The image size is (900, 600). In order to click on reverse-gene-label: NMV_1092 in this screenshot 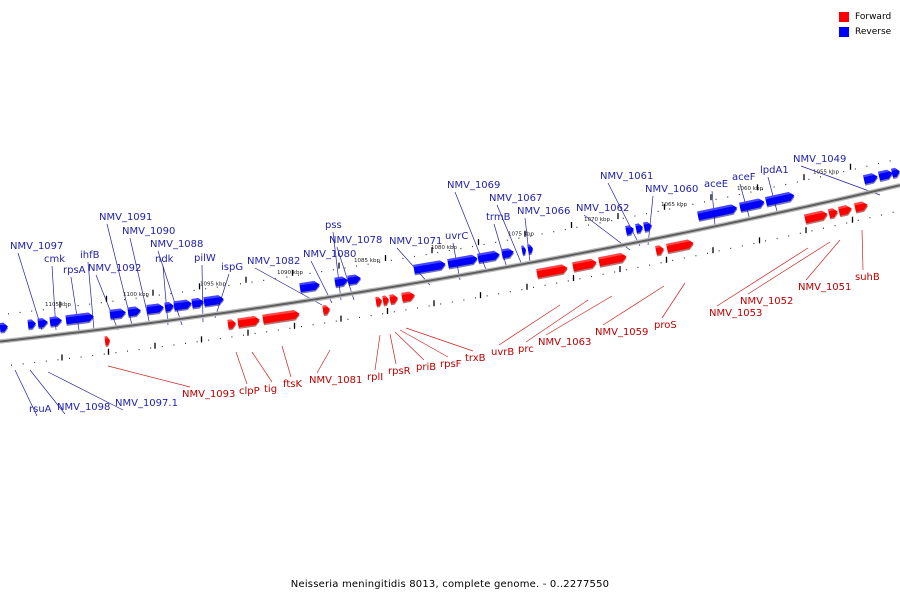, I will do `click(114, 268)`.